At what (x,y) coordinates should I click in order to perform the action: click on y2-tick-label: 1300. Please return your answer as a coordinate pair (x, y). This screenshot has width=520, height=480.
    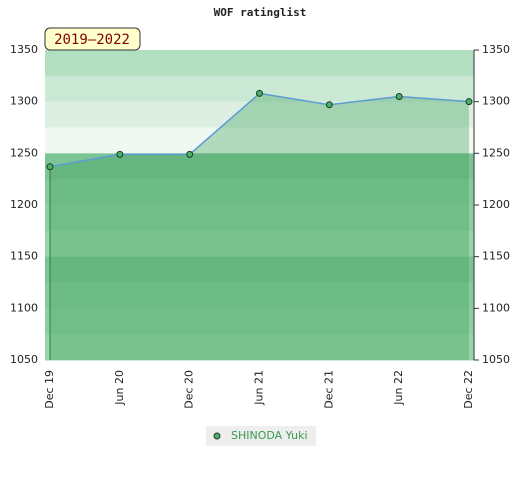
    Looking at the image, I should click on (496, 101).